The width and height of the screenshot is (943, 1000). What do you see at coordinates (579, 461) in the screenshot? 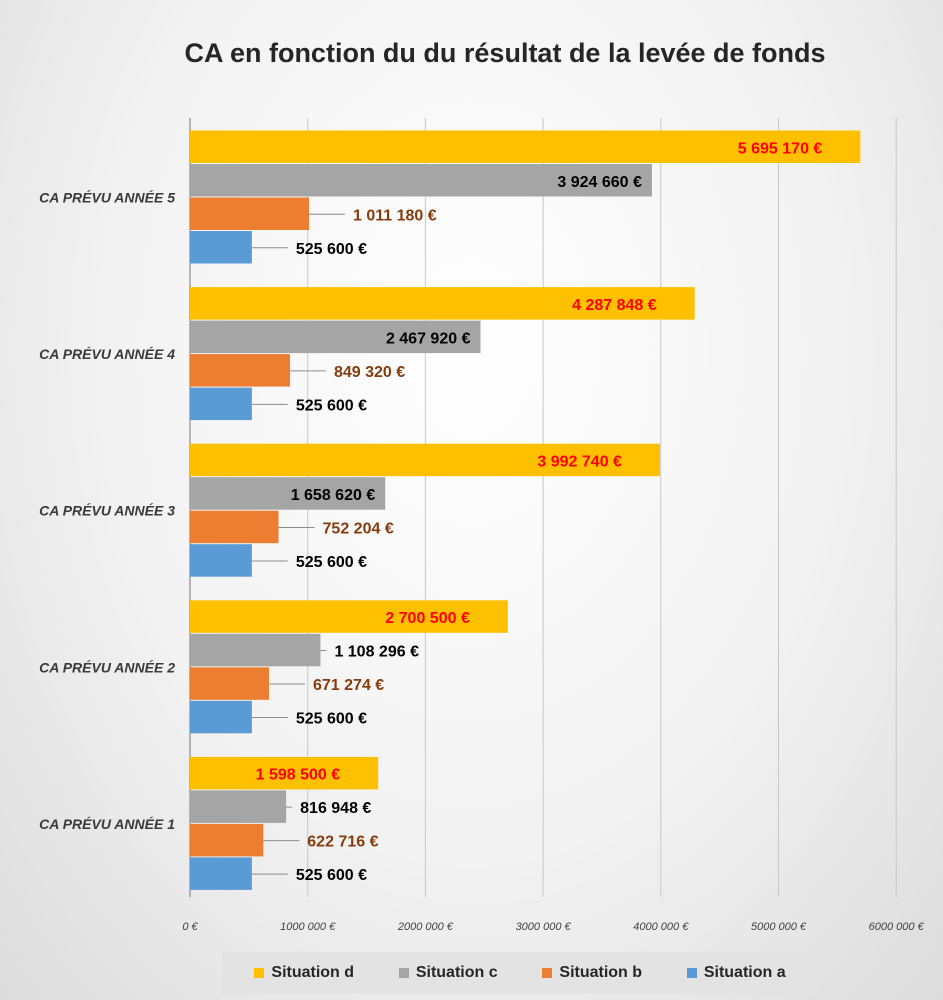
I see `data-label: 3 992 740 €` at bounding box center [579, 461].